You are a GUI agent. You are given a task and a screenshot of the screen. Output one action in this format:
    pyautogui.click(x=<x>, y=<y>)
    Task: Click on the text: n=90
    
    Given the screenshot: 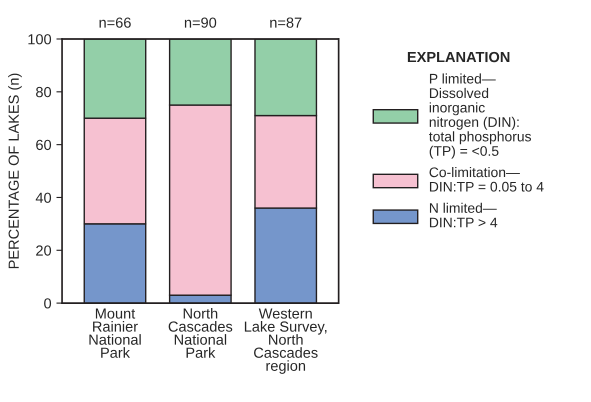 What is the action you would take?
    pyautogui.click(x=200, y=22)
    